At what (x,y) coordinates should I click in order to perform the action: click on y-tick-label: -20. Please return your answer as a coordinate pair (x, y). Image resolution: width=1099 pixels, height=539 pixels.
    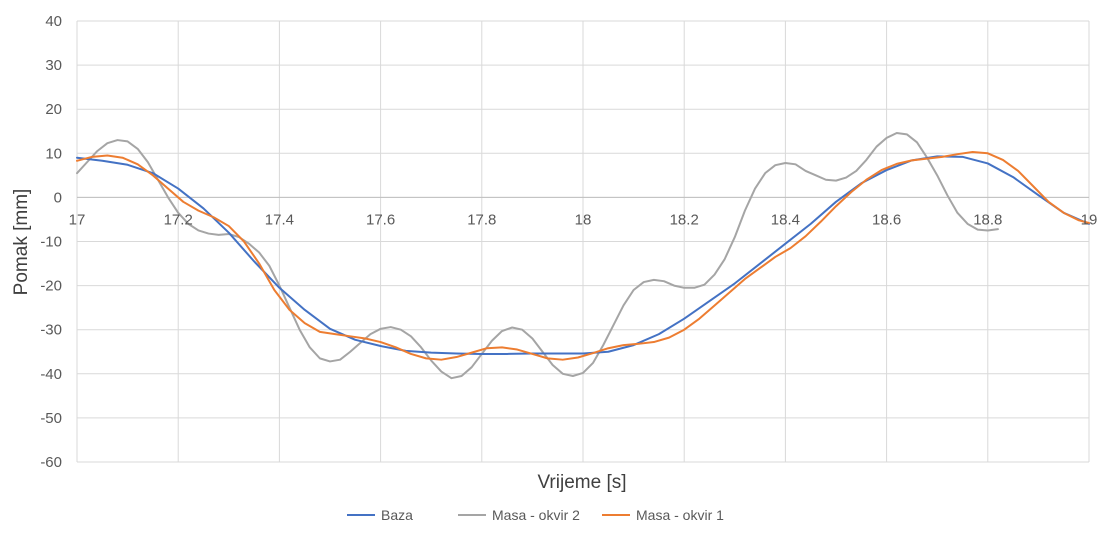
    Looking at the image, I should click on (51, 286).